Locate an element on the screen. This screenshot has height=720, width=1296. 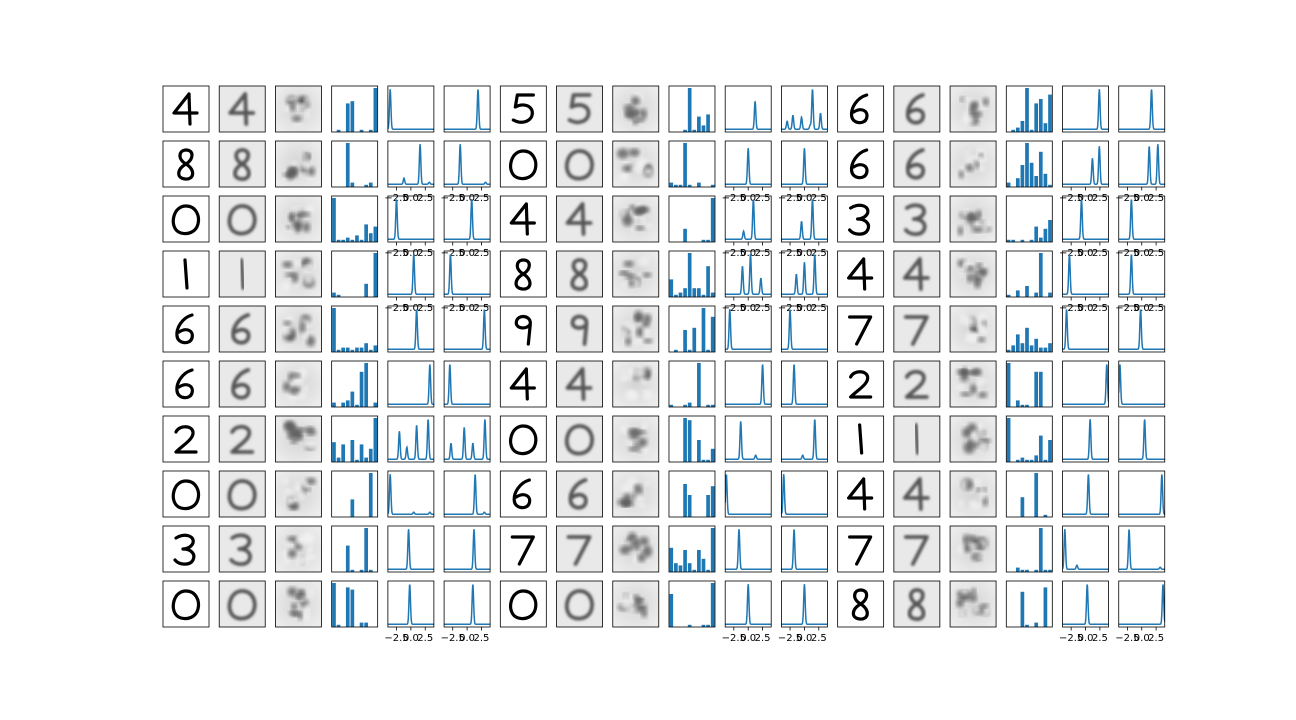
r7-g2-line-0-curve is located at coordinates (1085, 494).